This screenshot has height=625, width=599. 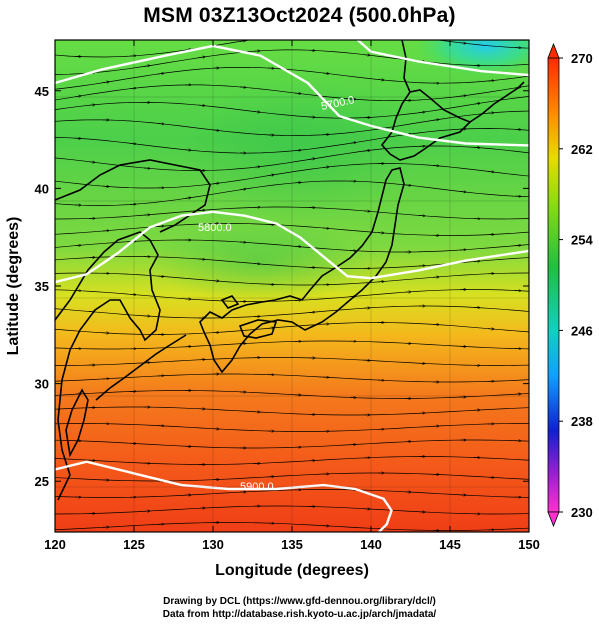 I want to click on x-tick-label: 135, so click(x=292, y=544).